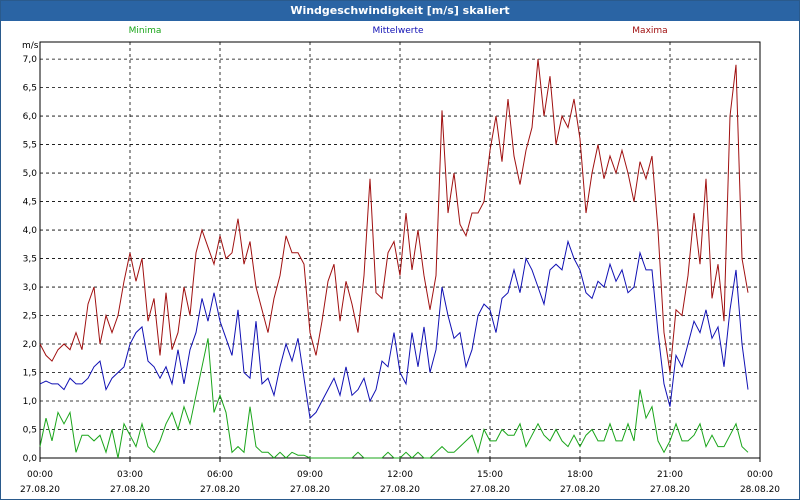 This screenshot has height=500, width=800. Describe the element at coordinates (30, 89) in the screenshot. I see `y-tick-label: 6,5` at that location.